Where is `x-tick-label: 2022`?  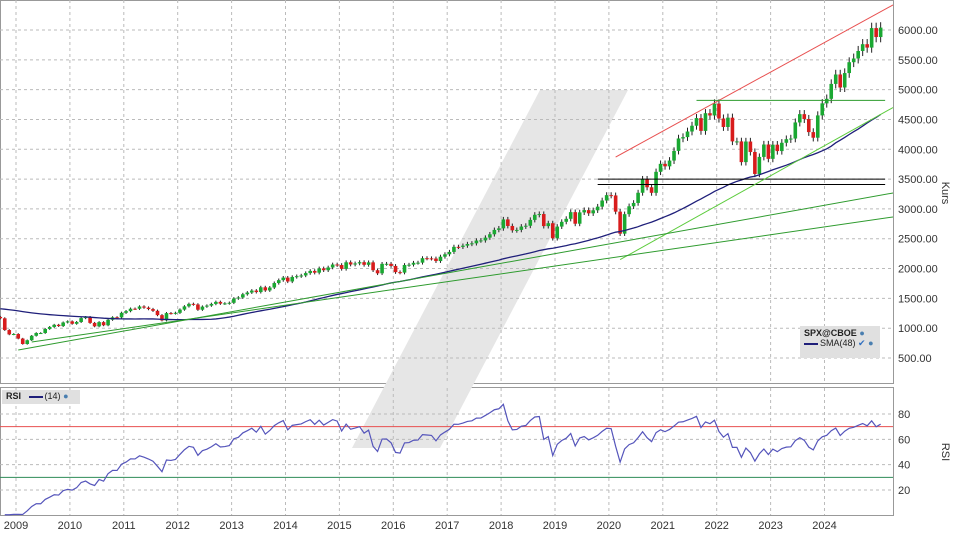
x-tick-label: 2022 is located at coordinates (716, 526).